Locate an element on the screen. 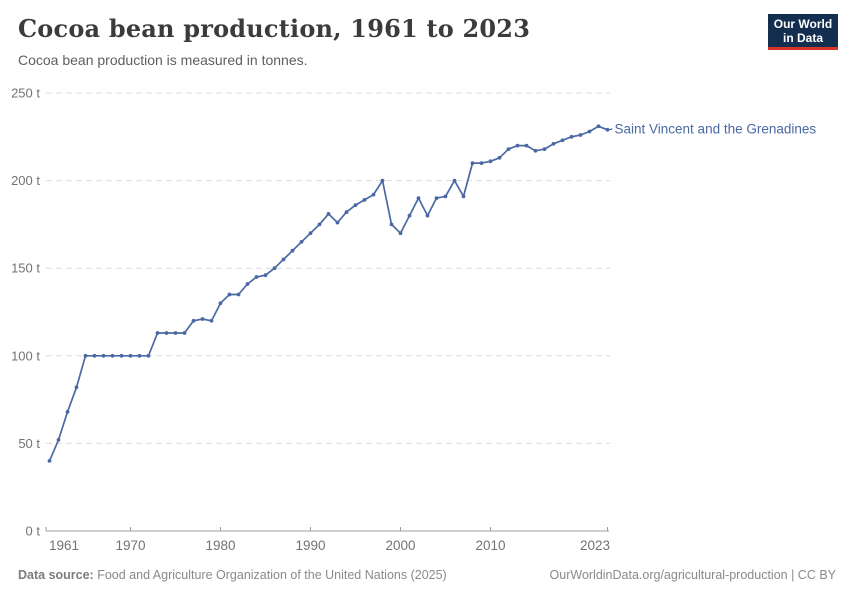 Image resolution: width=850 pixels, height=600 pixels. data-source-label: Data source: is located at coordinates (56, 575).